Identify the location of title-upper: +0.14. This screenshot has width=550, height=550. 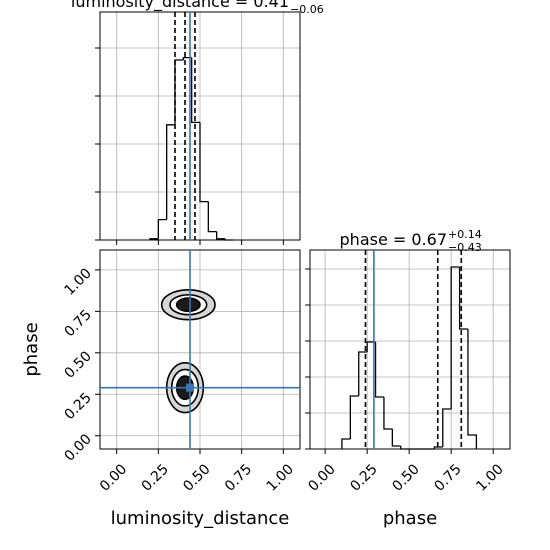
(465, 234).